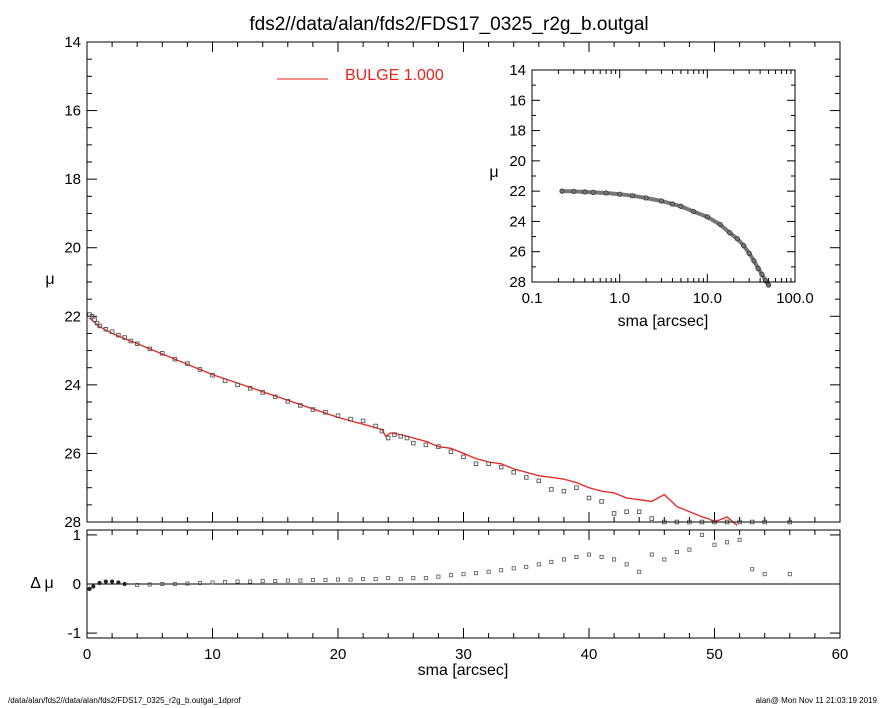 This screenshot has height=708, width=885. Describe the element at coordinates (517, 282) in the screenshot. I see `inset-y-tick-label: 28` at that location.